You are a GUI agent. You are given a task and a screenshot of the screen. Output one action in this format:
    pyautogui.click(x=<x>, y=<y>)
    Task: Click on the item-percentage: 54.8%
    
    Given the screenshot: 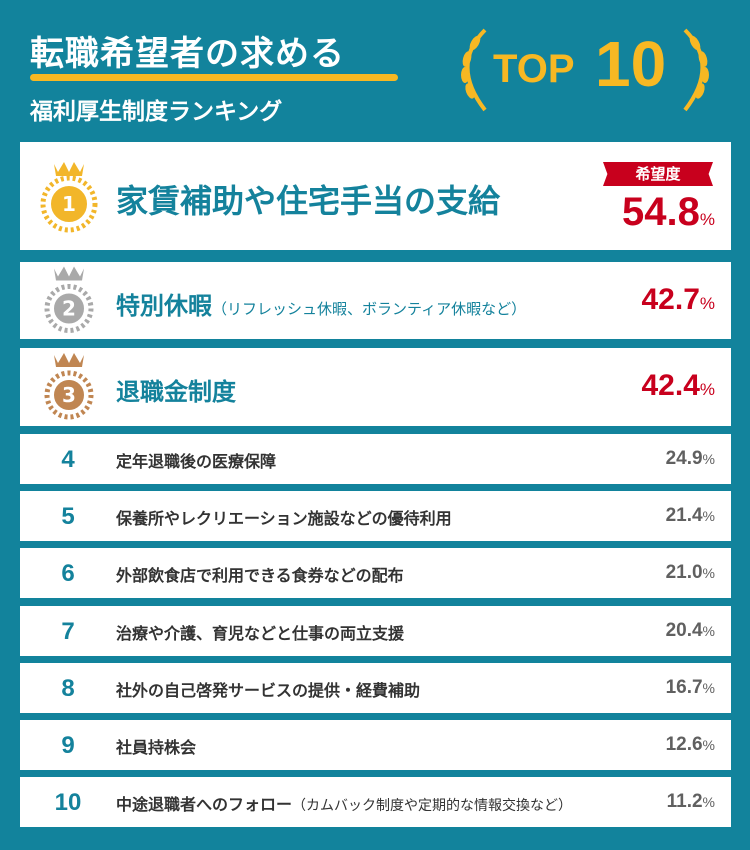 What is the action you would take?
    pyautogui.click(x=668, y=212)
    